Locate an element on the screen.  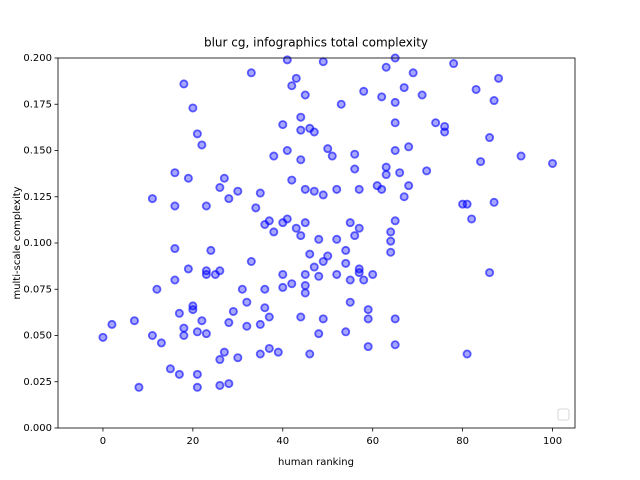
y-tick-label: 0.200 is located at coordinates (37, 58).